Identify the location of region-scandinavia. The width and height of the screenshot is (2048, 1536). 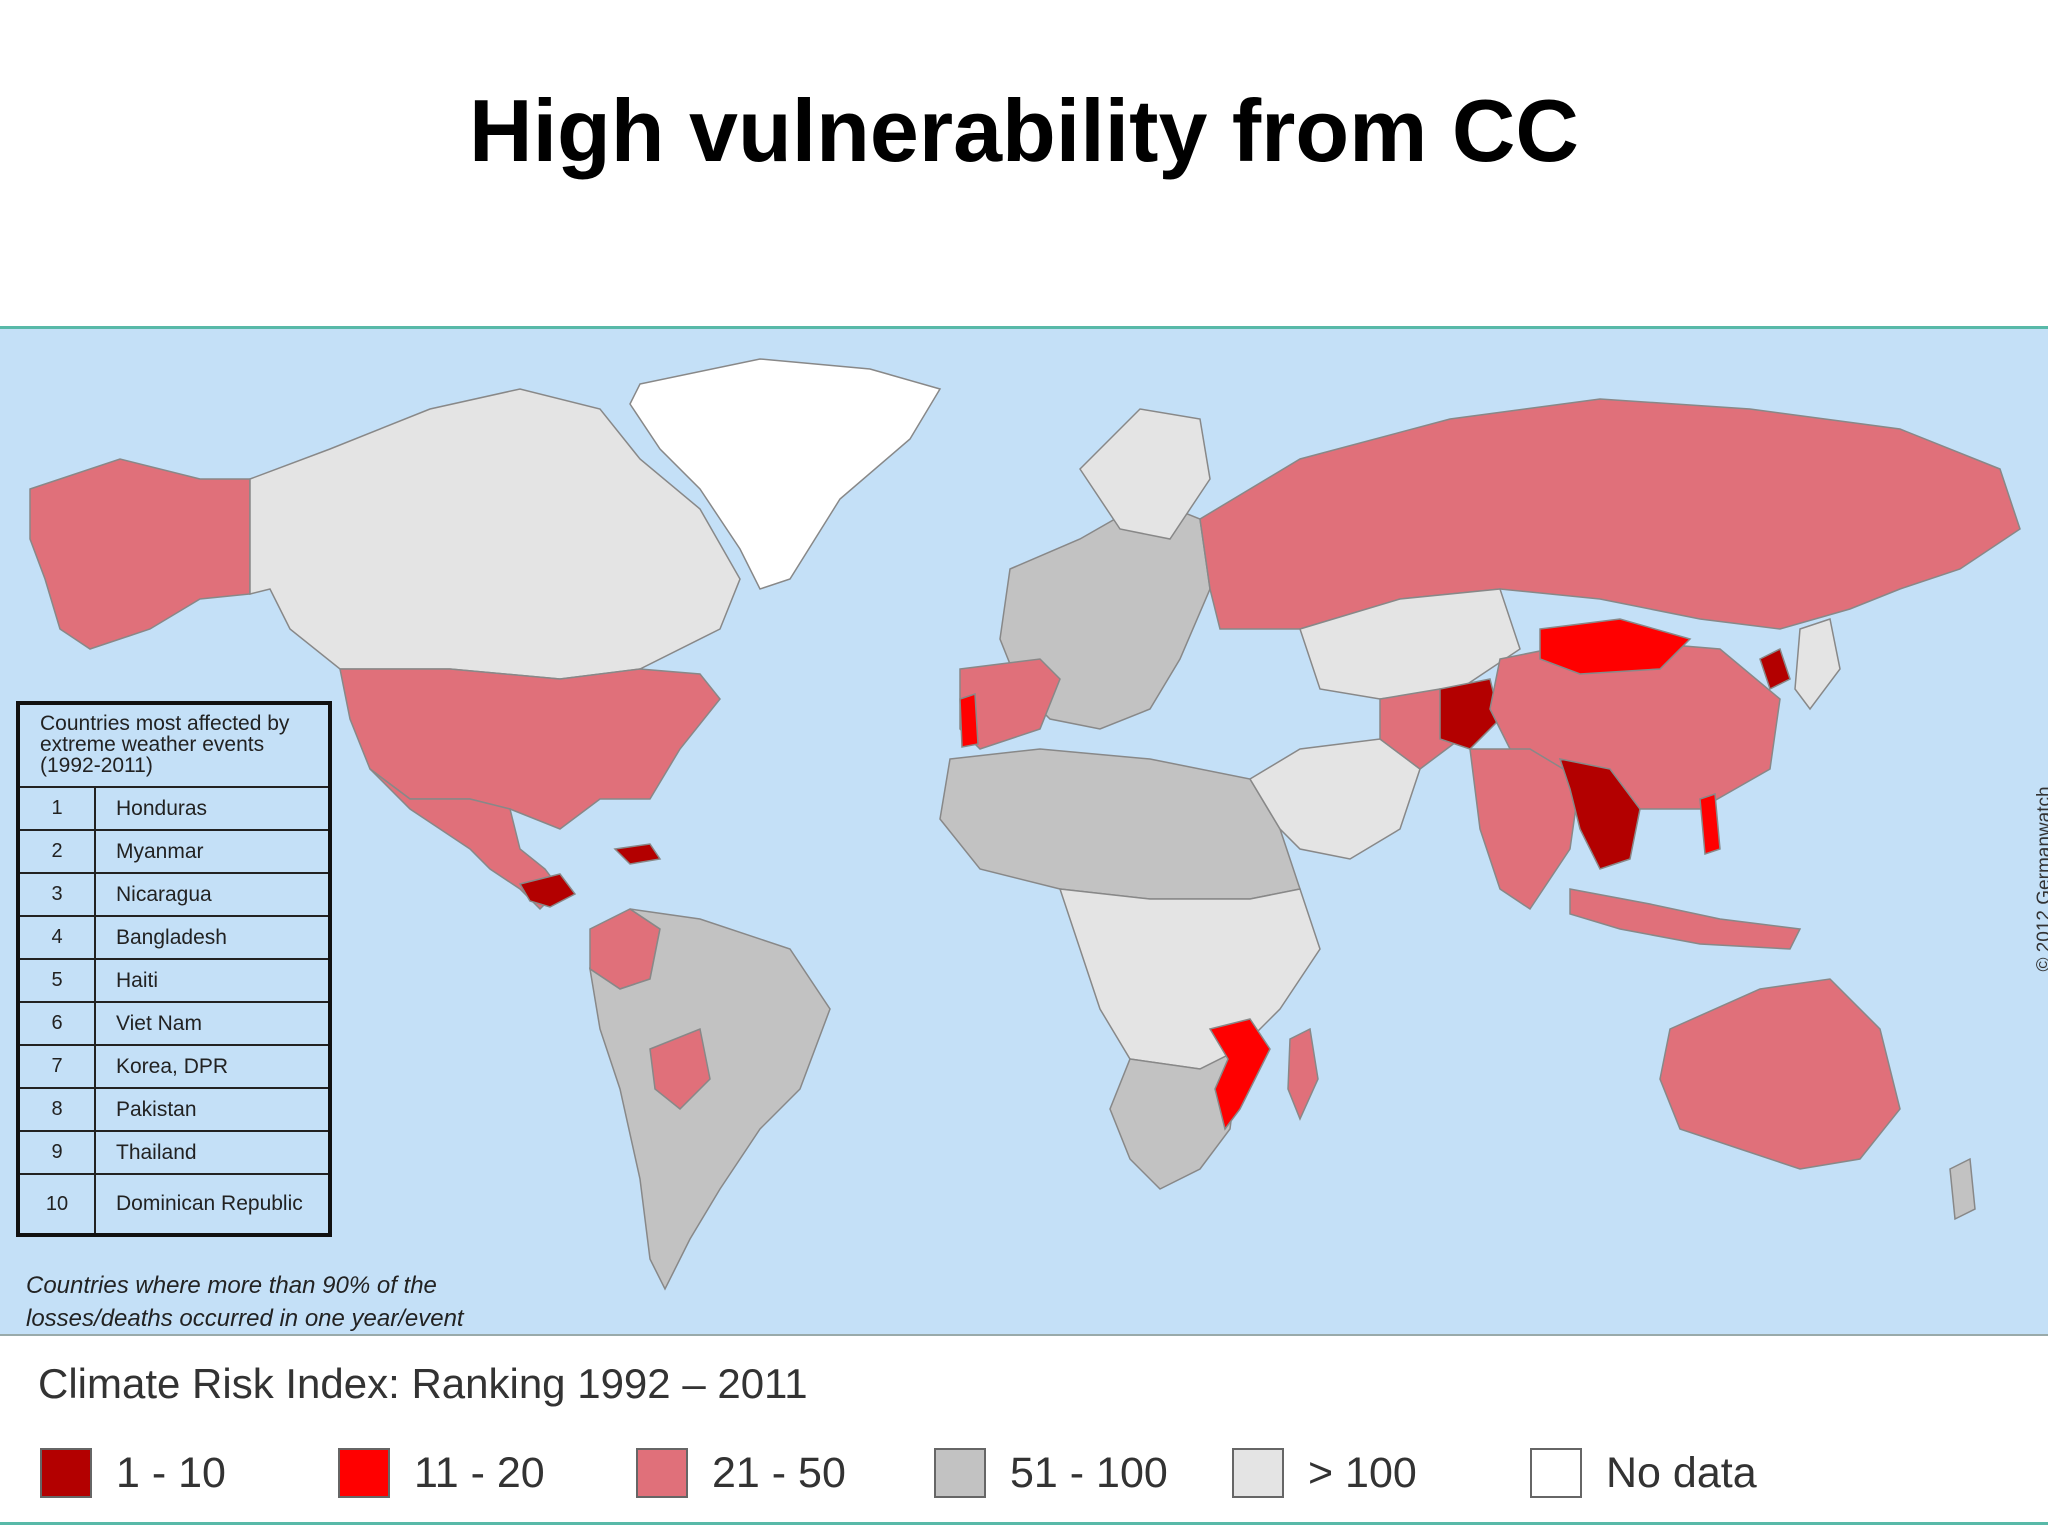
(1145, 474).